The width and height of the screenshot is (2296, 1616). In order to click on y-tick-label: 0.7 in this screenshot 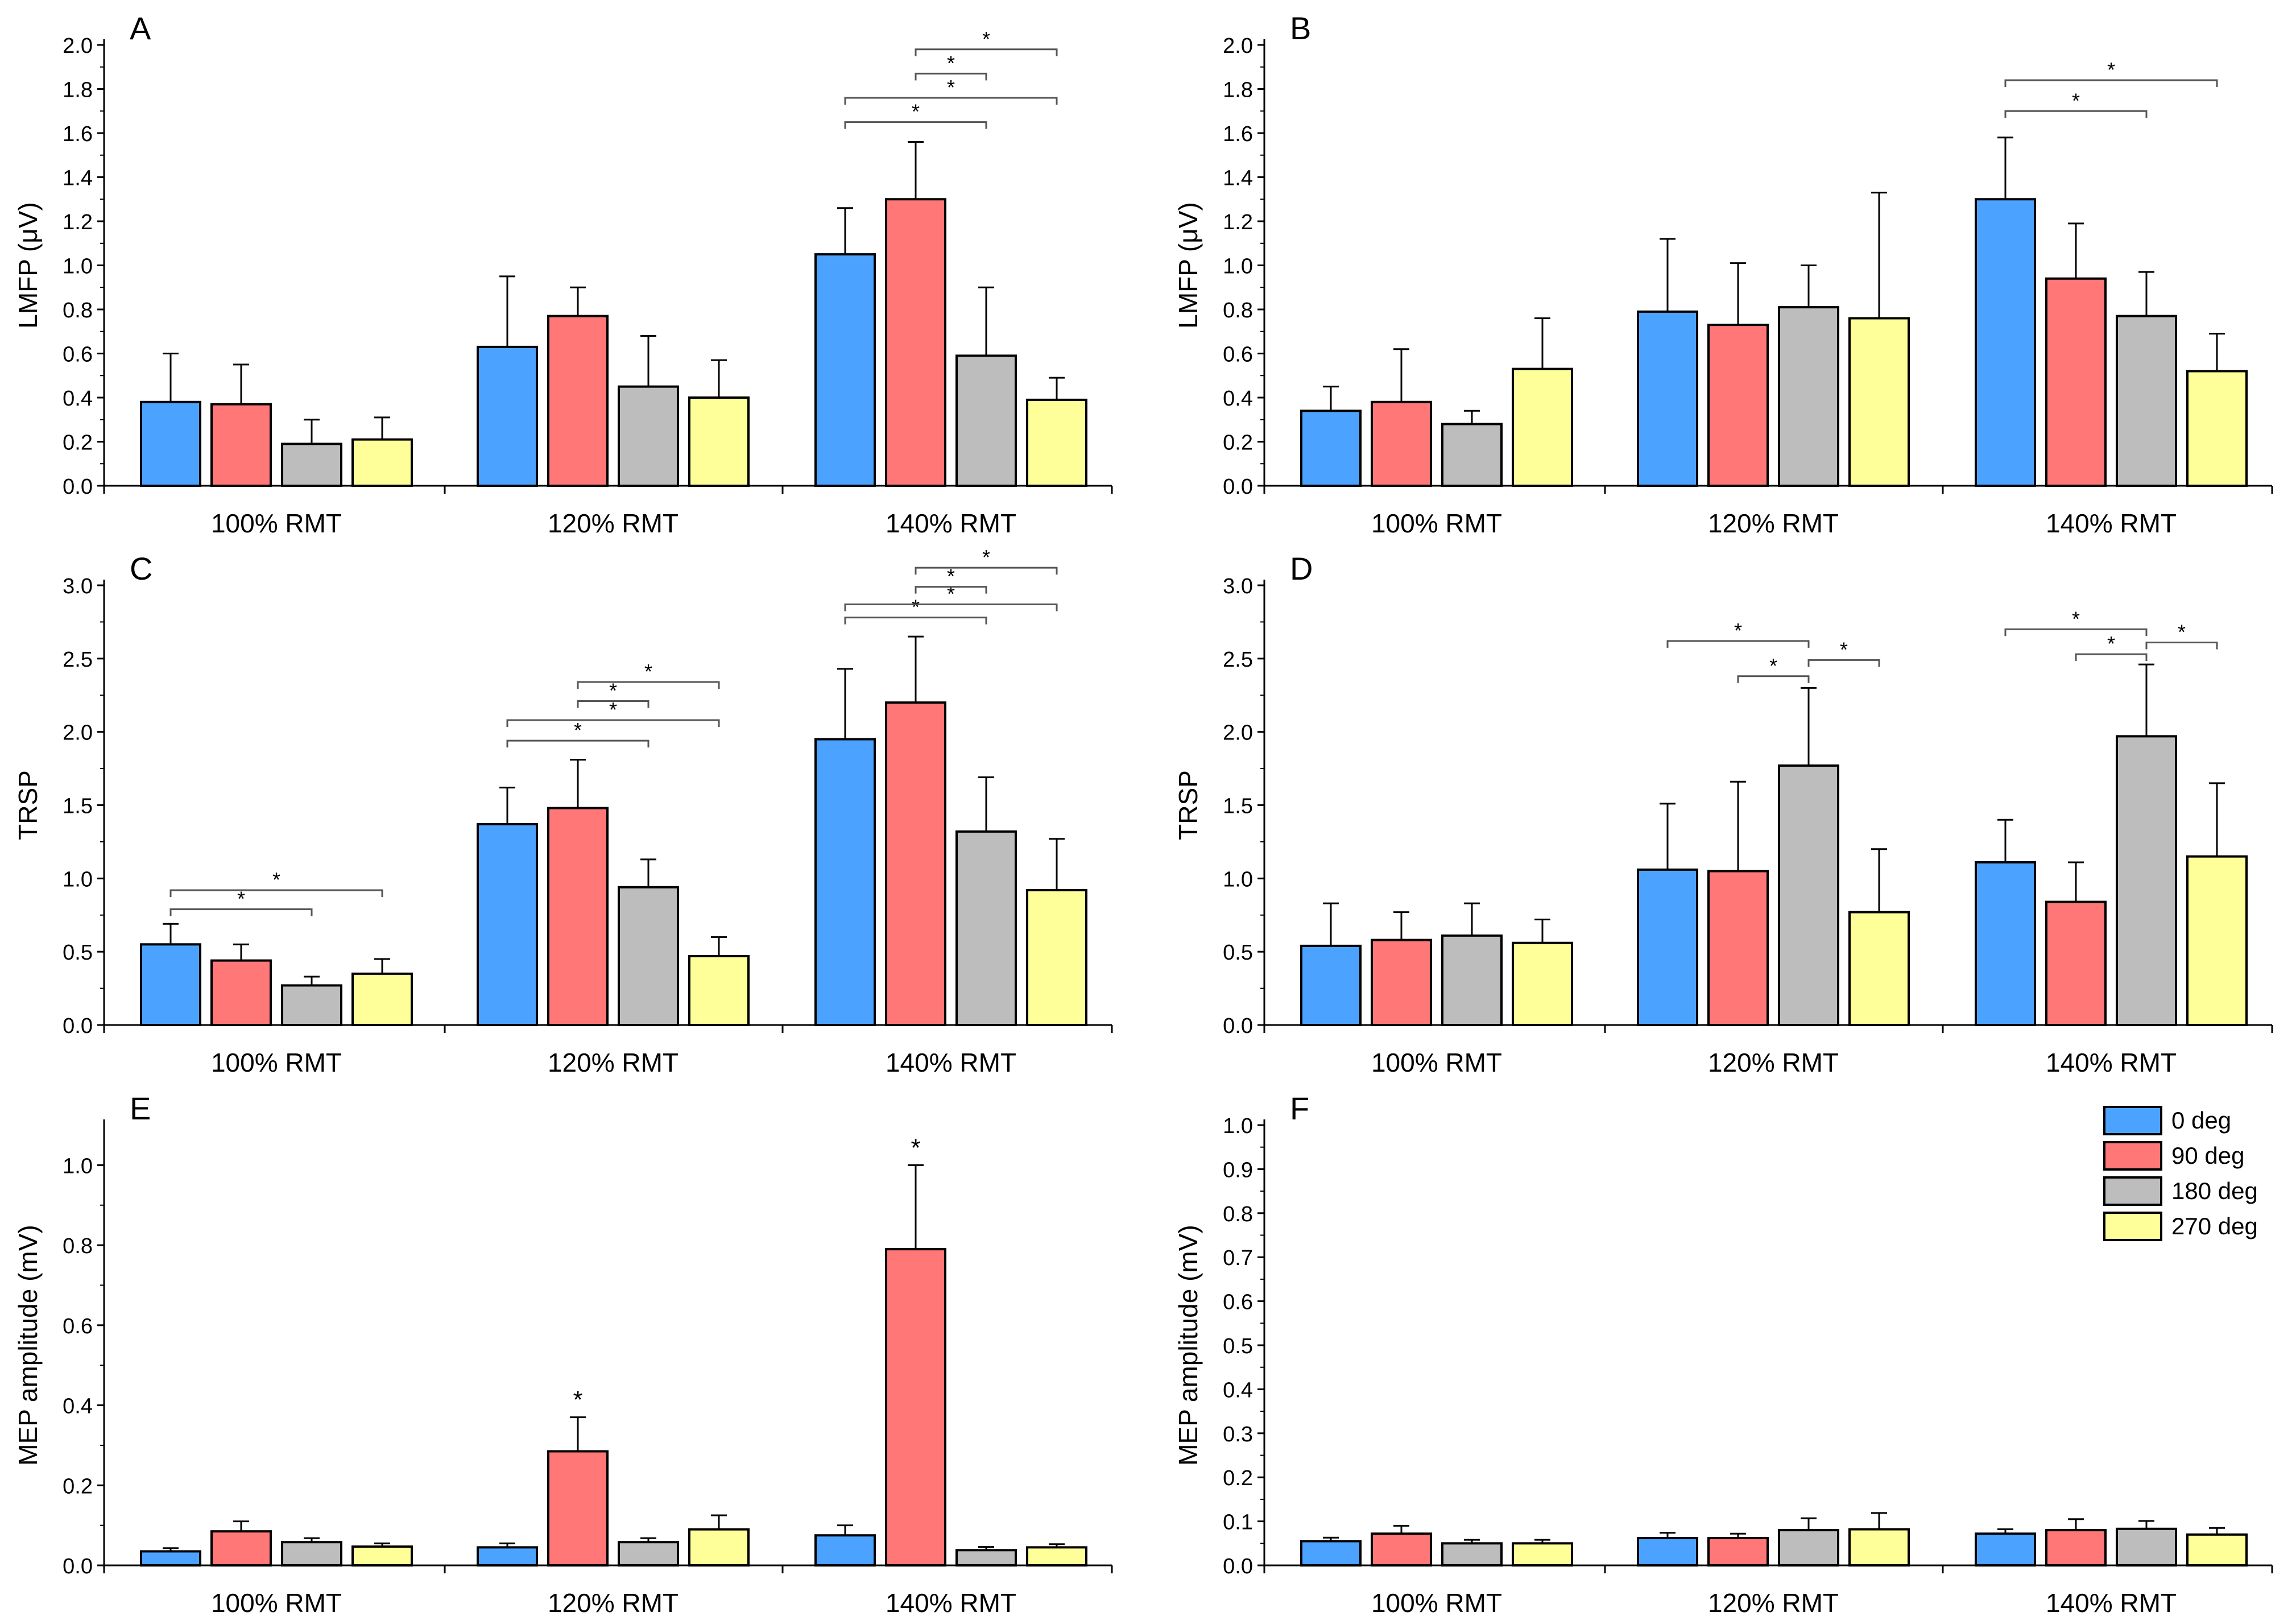, I will do `click(1238, 1258)`.